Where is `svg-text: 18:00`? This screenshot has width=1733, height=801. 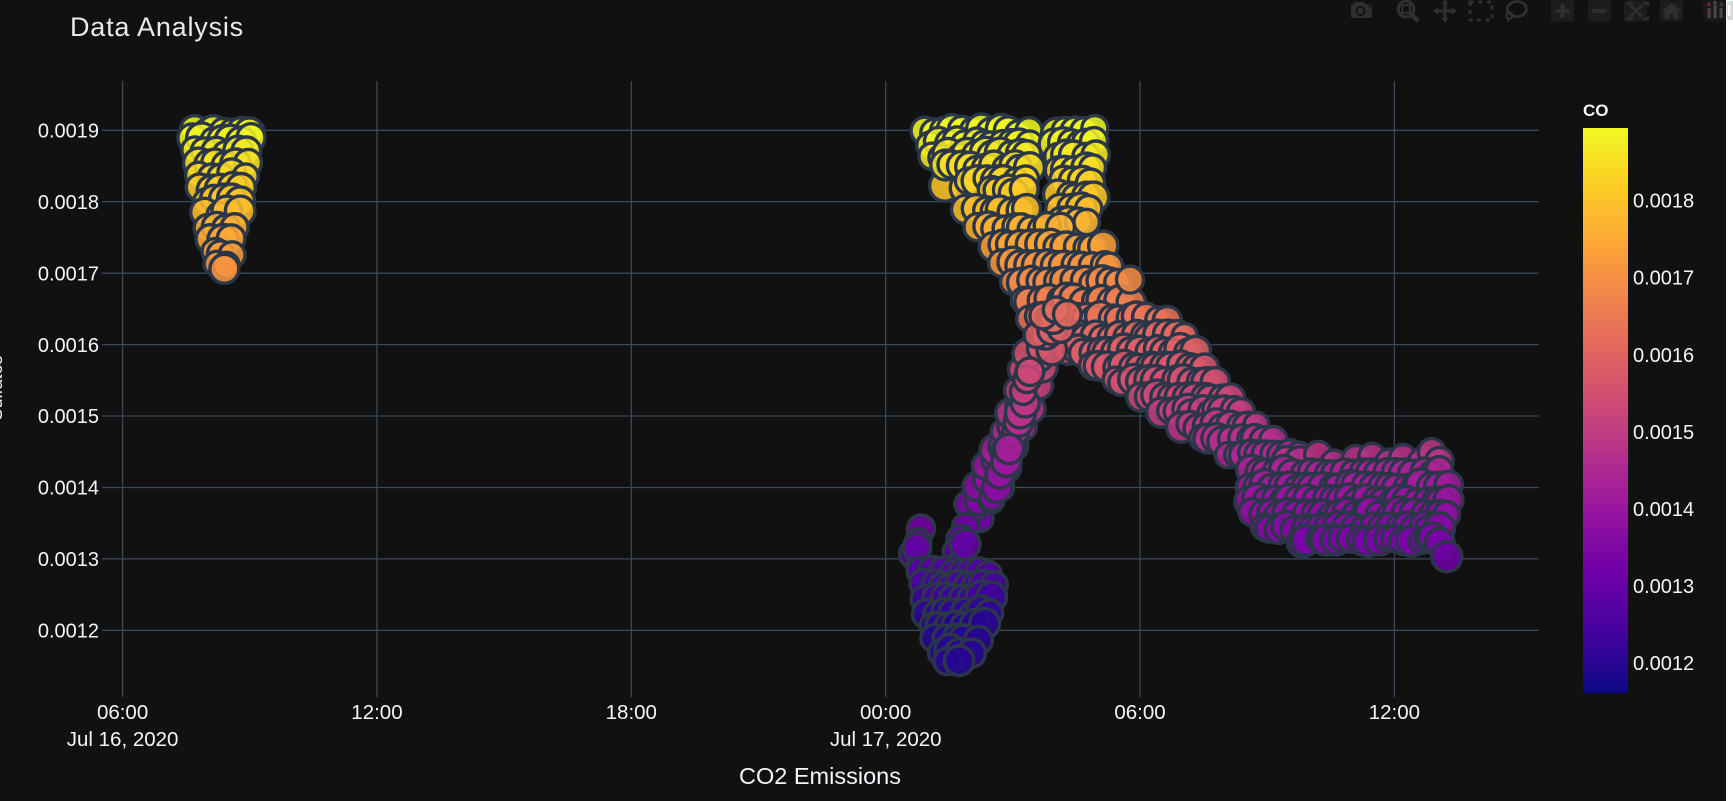
svg-text: 18:00 is located at coordinates (631, 712).